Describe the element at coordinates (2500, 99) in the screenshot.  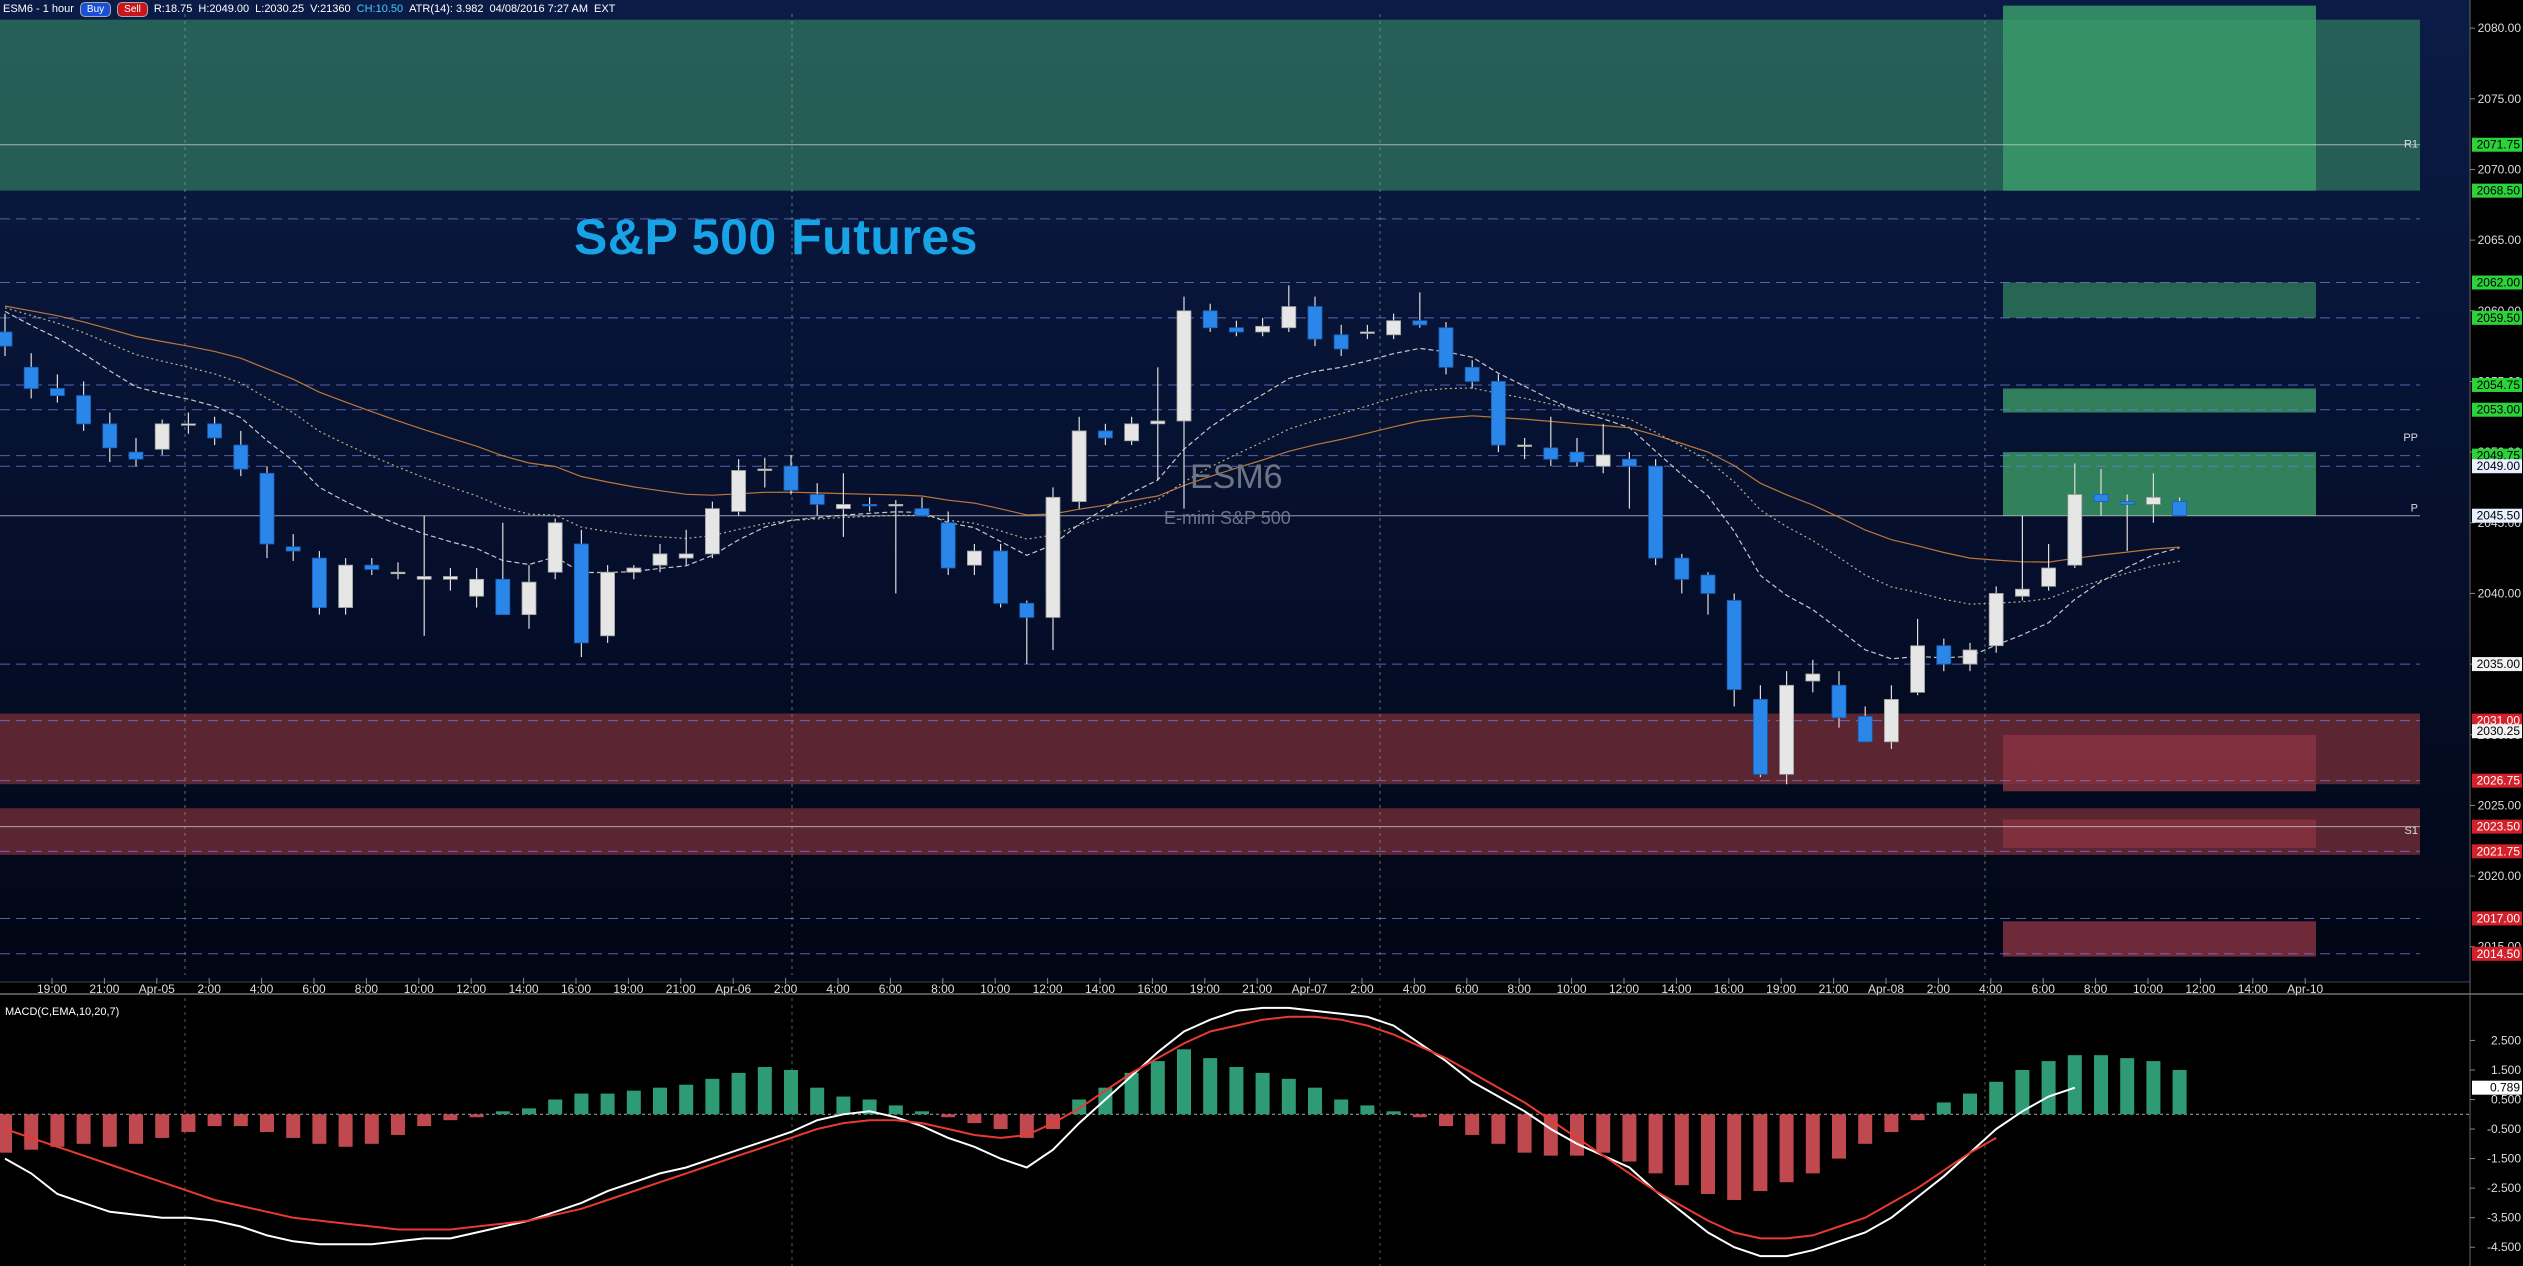
I see `y-tick-label: 2075.00` at that location.